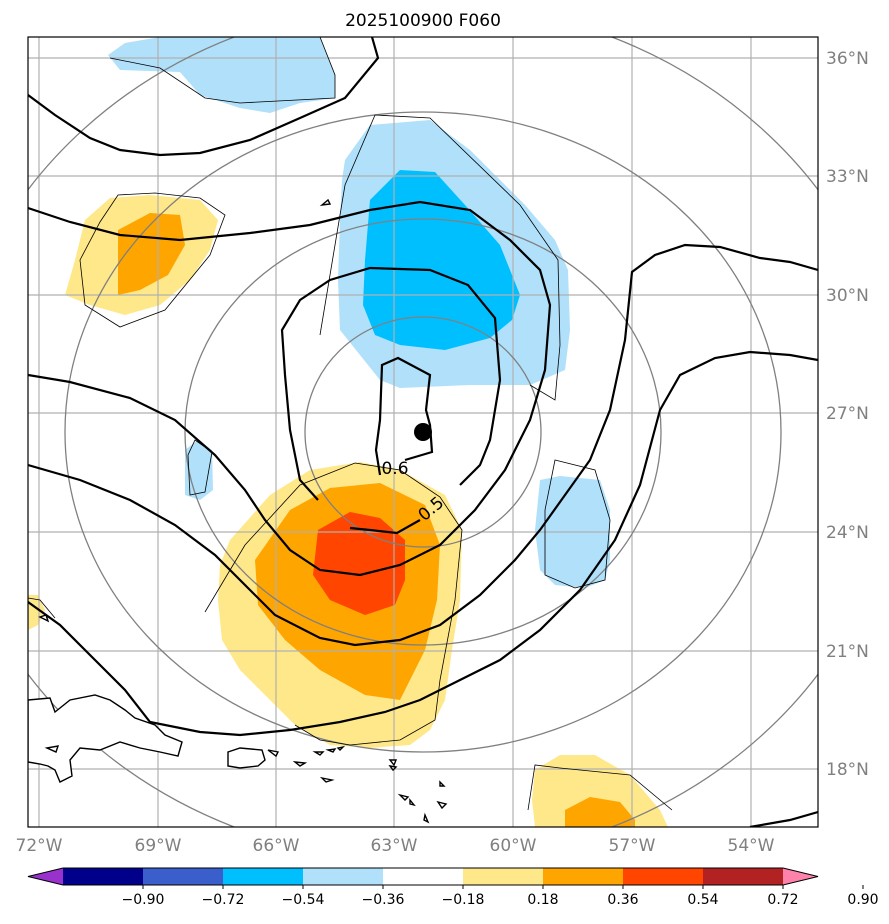  I want to click on lon-label: 60°W, so click(513, 846).